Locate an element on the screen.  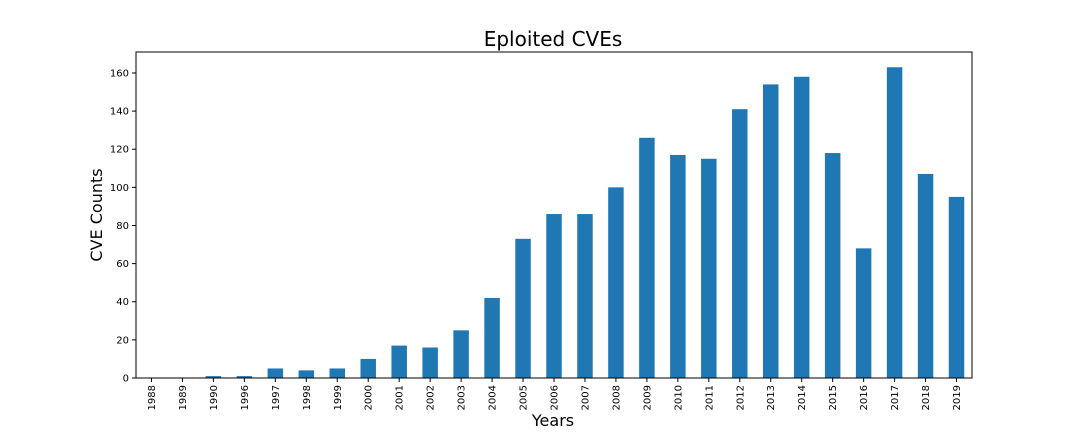
bar-2017 is located at coordinates (894, 222).